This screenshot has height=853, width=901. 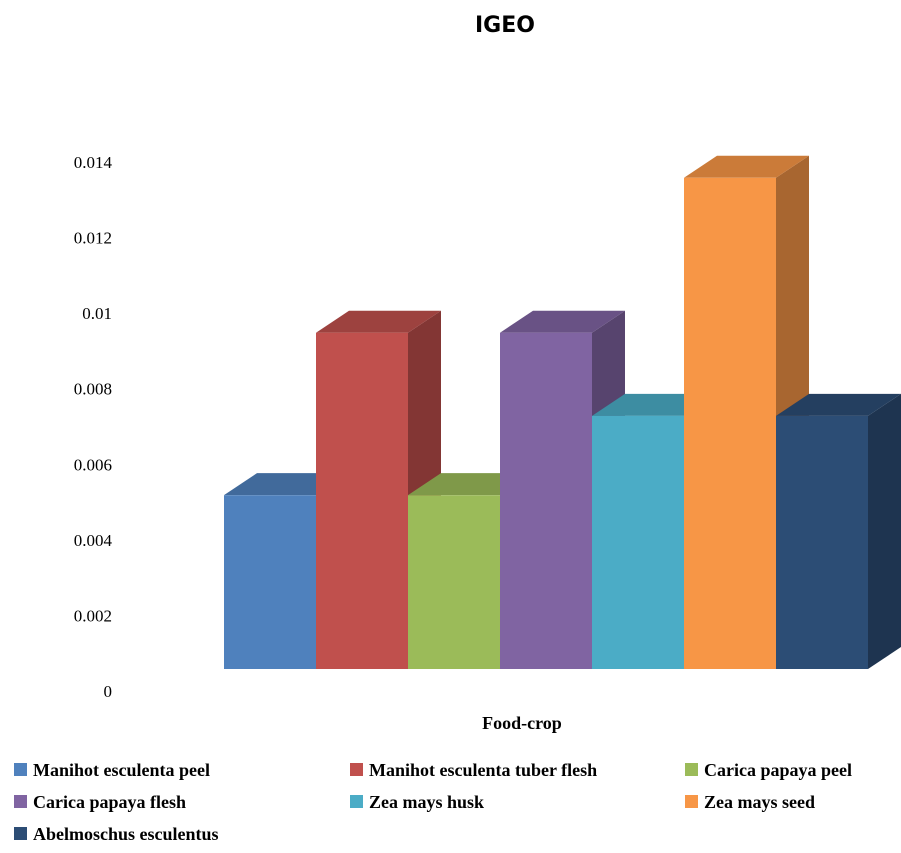 I want to click on legend-label: Zea mays husk, so click(x=426, y=802).